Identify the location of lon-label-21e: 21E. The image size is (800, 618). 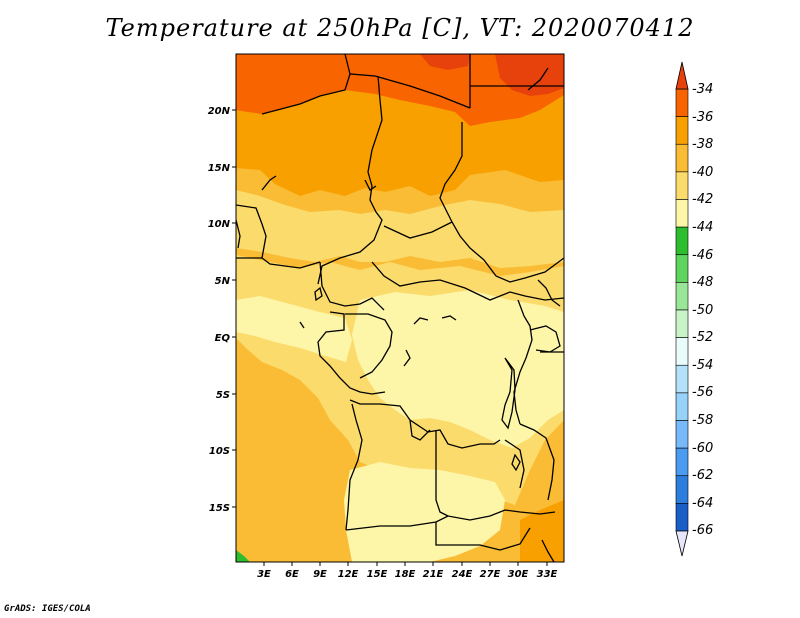
(433, 574).